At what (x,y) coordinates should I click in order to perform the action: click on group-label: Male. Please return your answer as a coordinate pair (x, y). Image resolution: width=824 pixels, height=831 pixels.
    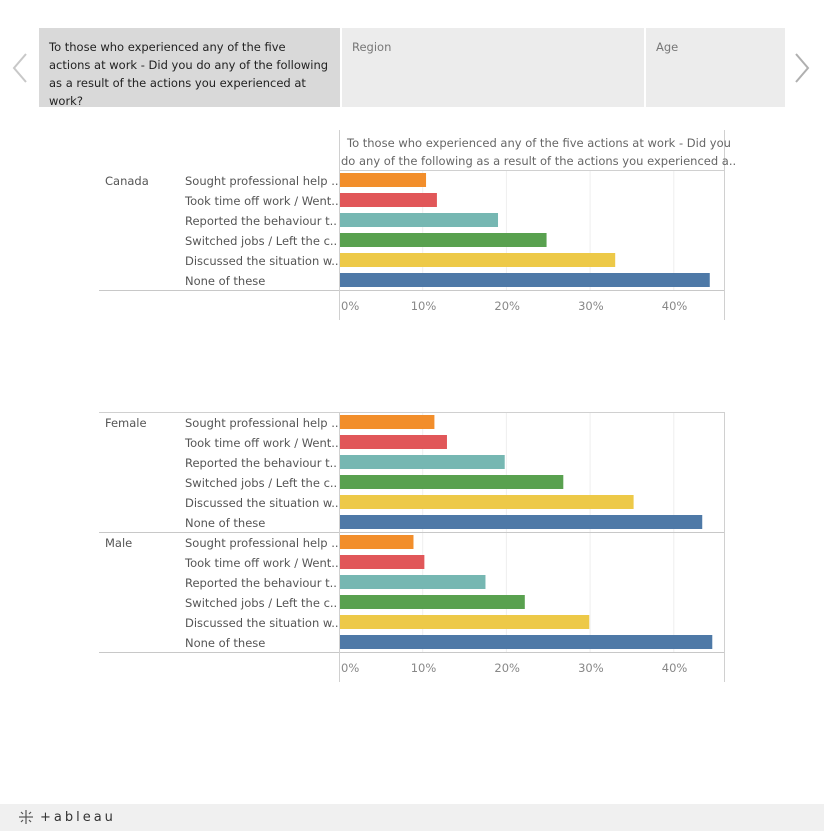
    Looking at the image, I should click on (118, 543).